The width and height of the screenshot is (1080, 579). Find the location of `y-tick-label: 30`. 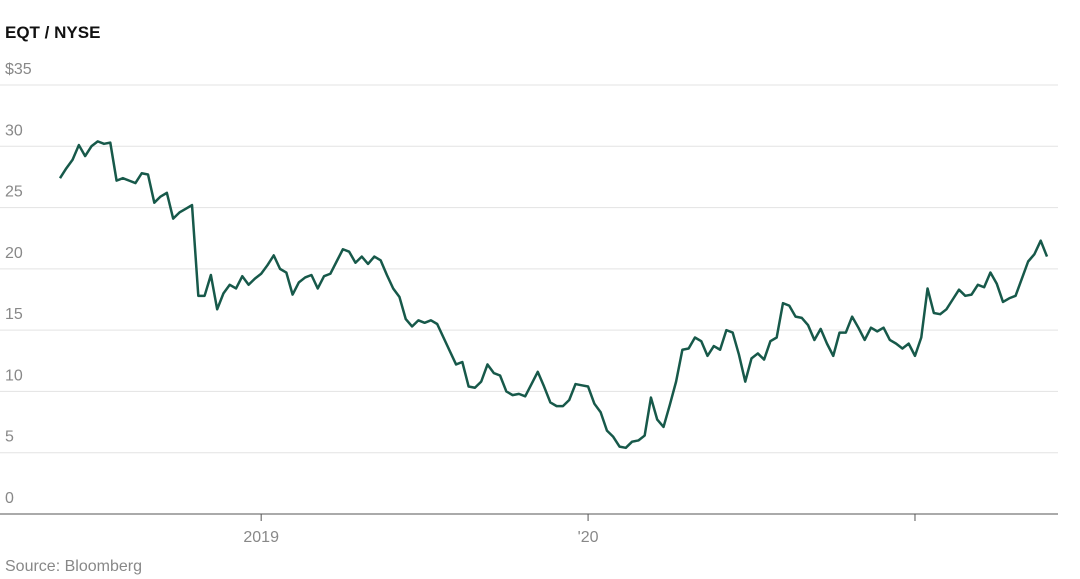

y-tick-label: 30 is located at coordinates (14, 130).